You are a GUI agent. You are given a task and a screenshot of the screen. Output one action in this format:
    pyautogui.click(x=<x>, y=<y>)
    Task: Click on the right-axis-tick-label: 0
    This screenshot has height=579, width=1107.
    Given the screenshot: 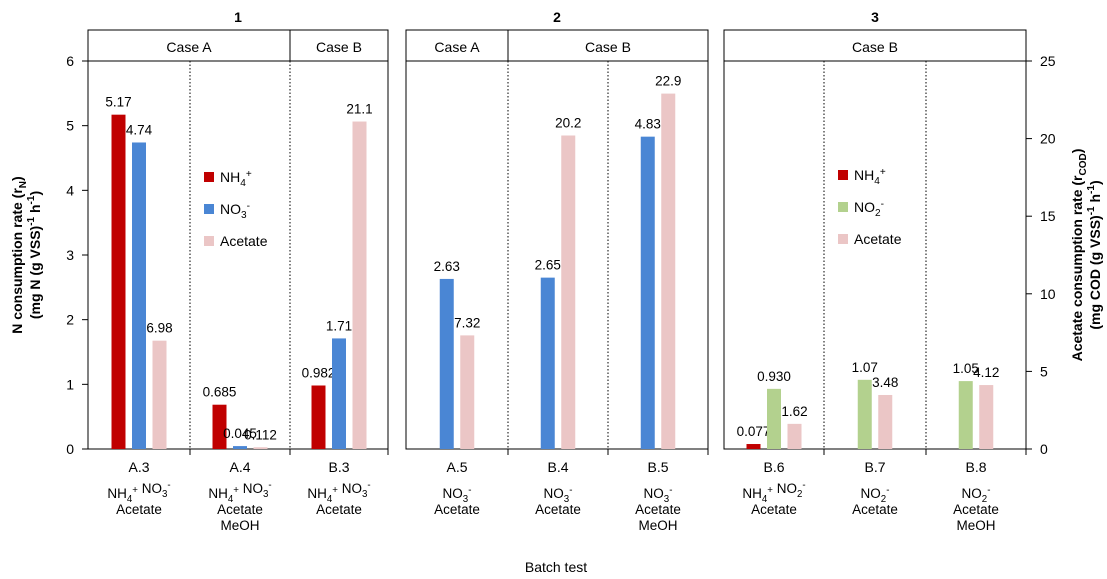 What is the action you would take?
    pyautogui.click(x=1044, y=449)
    